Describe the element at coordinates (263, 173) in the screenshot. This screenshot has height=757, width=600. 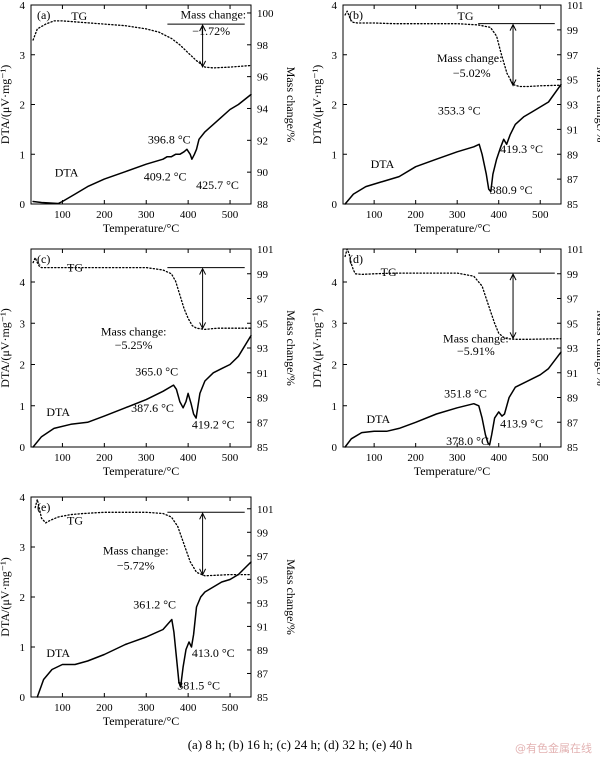
I see `y-right-tick-label: 90` at that location.